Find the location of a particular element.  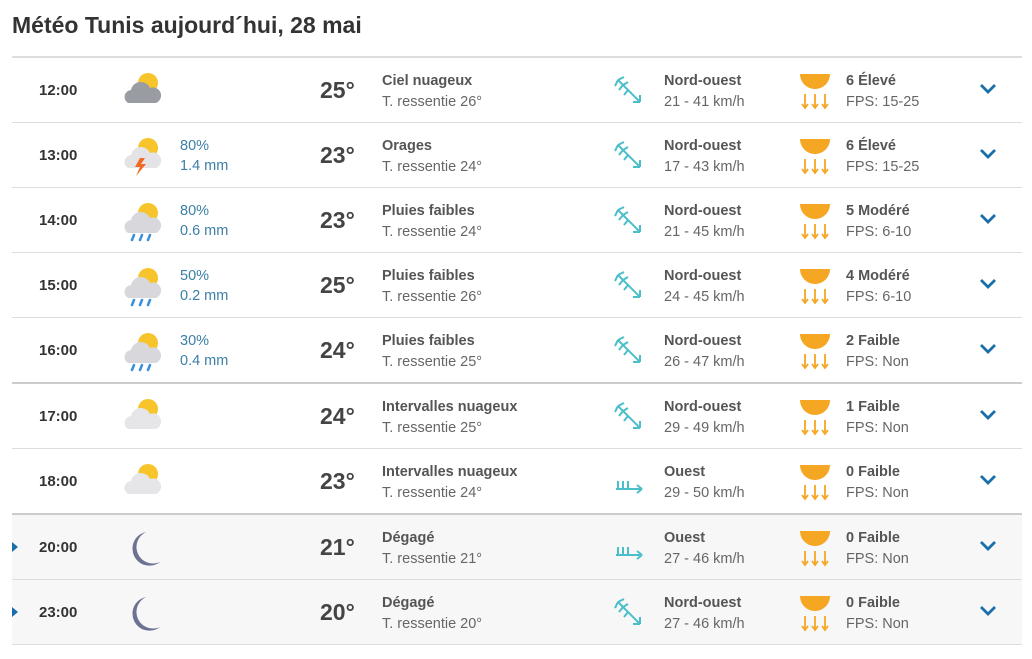

precip-amount: 0.6 mm is located at coordinates (204, 231).